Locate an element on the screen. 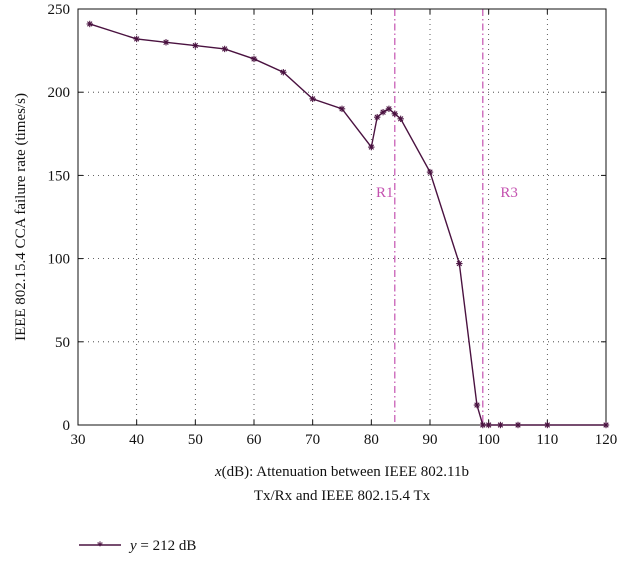  x-tick-label: 120 is located at coordinates (606, 440).